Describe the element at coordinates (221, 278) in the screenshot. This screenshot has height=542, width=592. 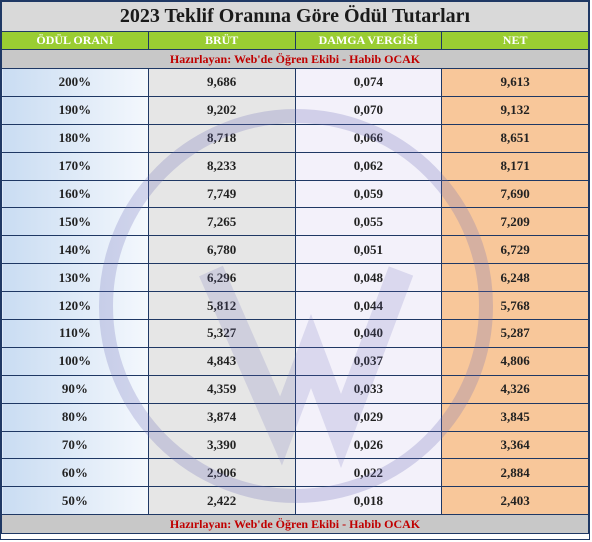
I see `cell: 6,296` at that location.